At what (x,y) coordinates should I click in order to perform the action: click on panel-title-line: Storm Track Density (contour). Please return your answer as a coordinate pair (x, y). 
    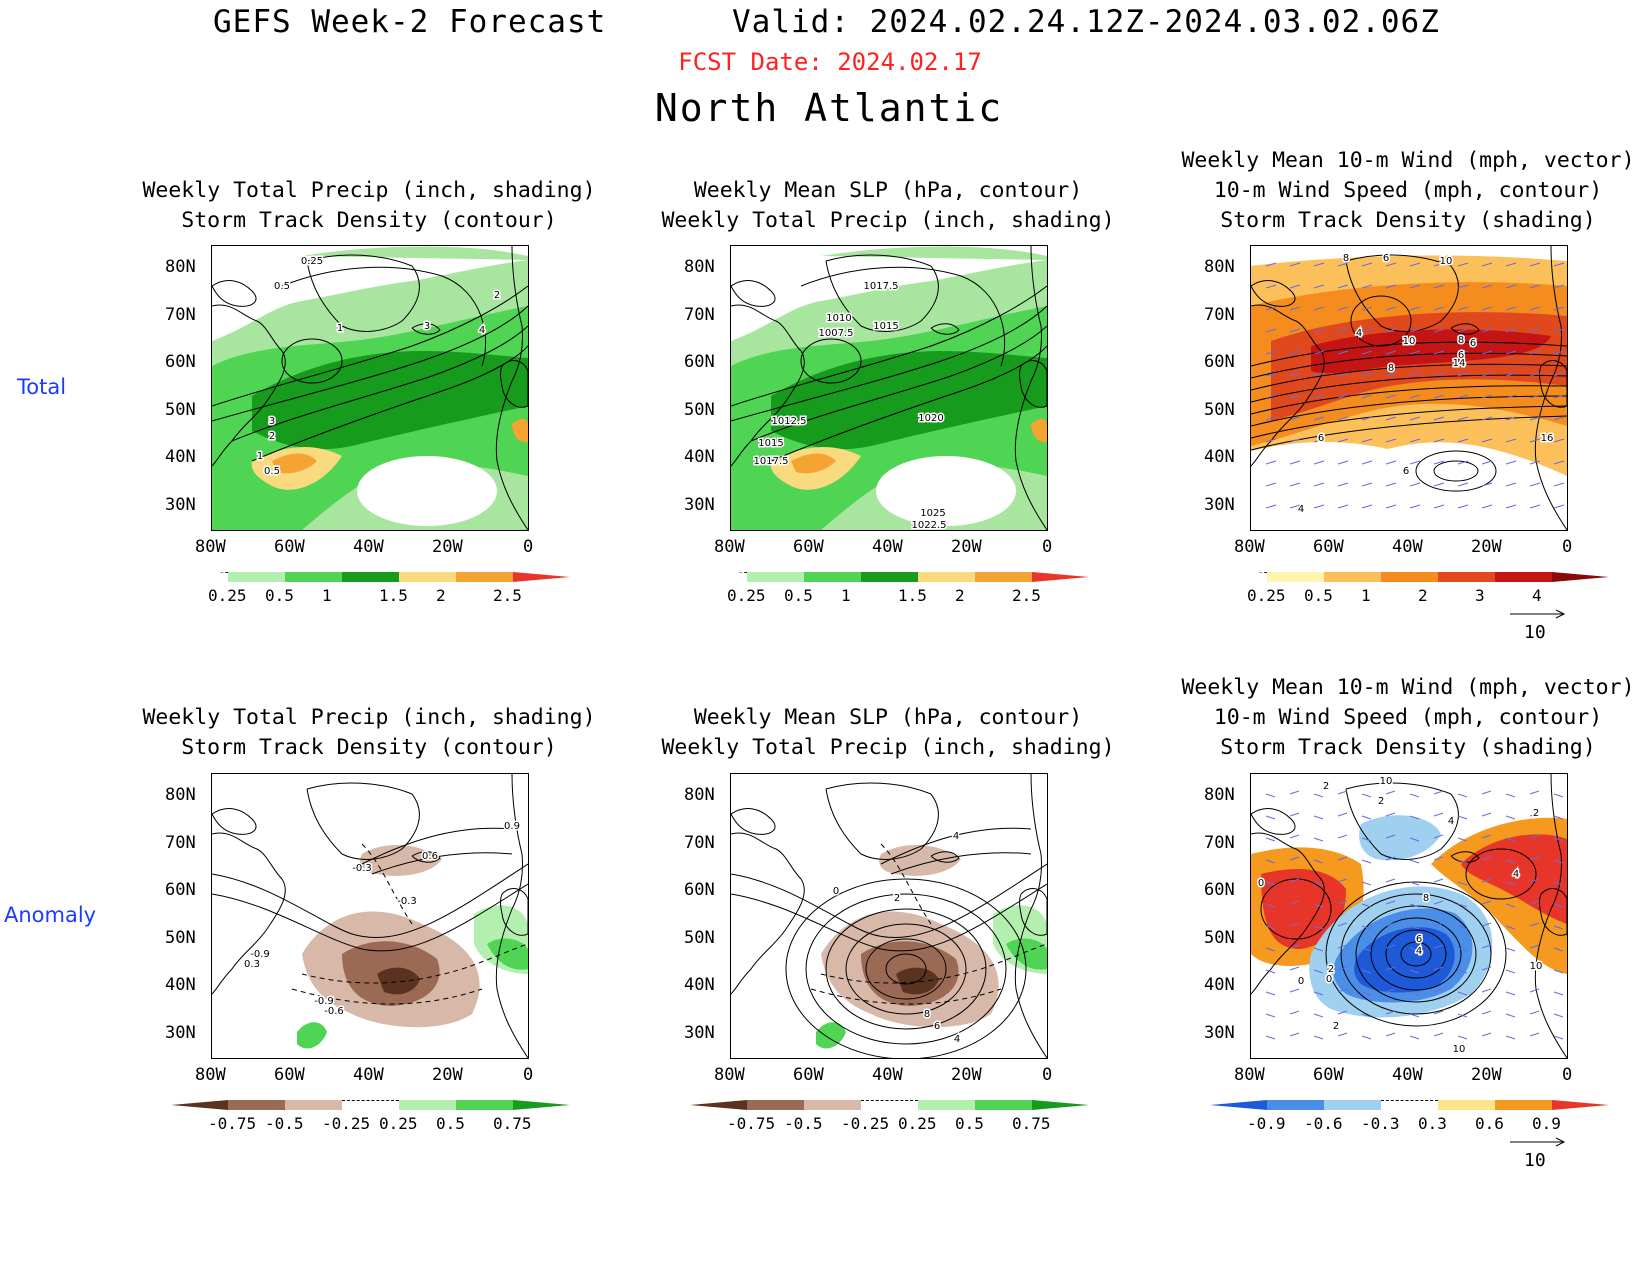
    Looking at the image, I should click on (369, 747).